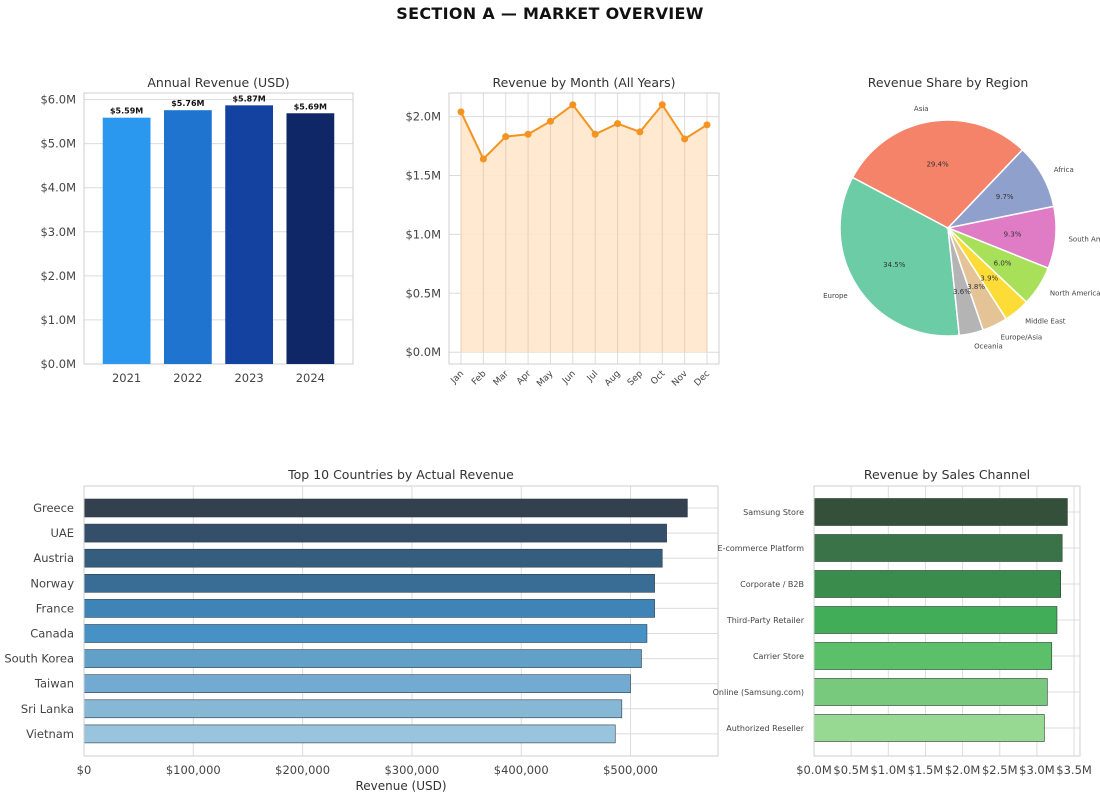 The image size is (1100, 798). What do you see at coordinates (584, 132) in the screenshot?
I see `series-line` at bounding box center [584, 132].